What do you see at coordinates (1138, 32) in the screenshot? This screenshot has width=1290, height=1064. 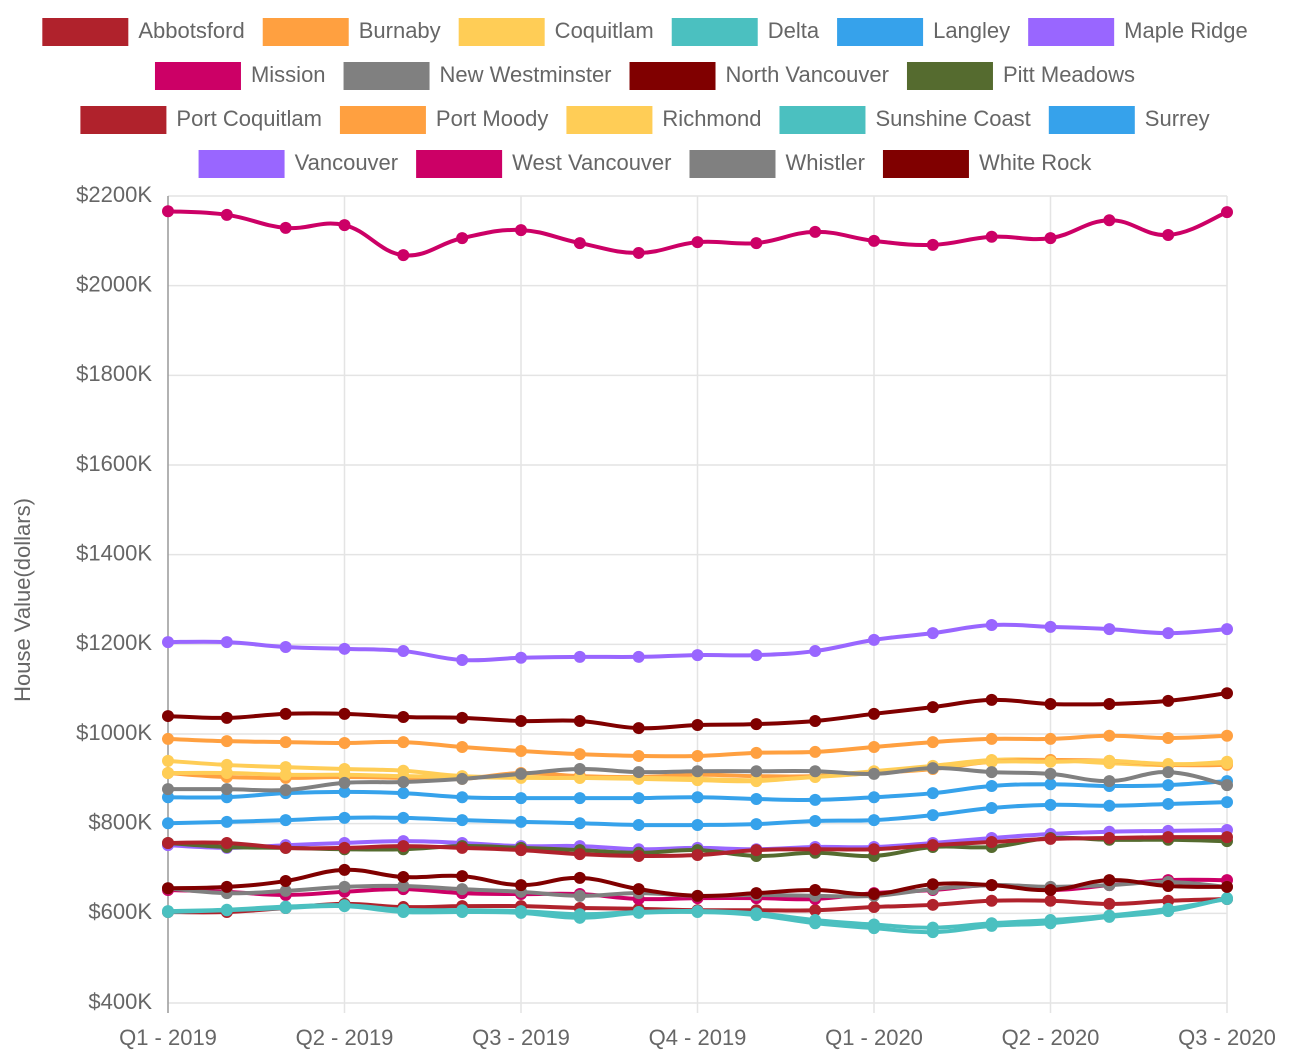 I see `legend-item: Maple Ridge` at bounding box center [1138, 32].